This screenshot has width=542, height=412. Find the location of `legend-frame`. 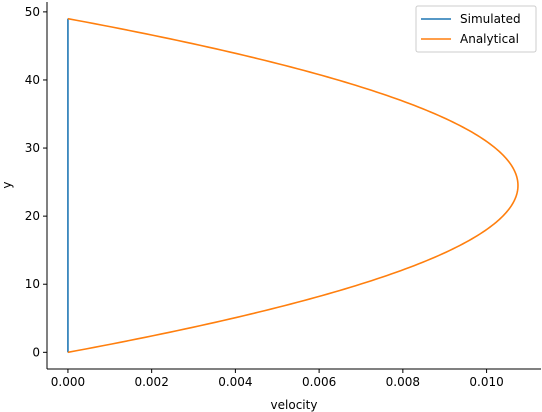

legend-frame is located at coordinates (476, 29).